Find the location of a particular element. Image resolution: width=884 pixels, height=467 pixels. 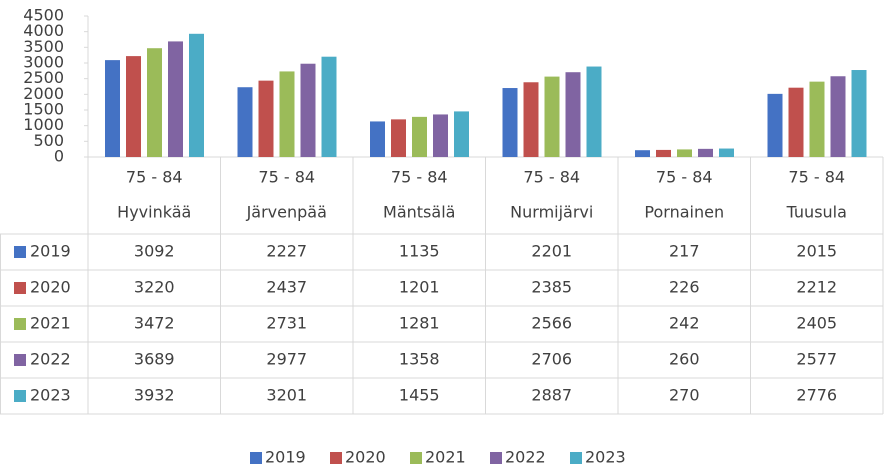

x-tick-label: Mäntsälä is located at coordinates (419, 212).